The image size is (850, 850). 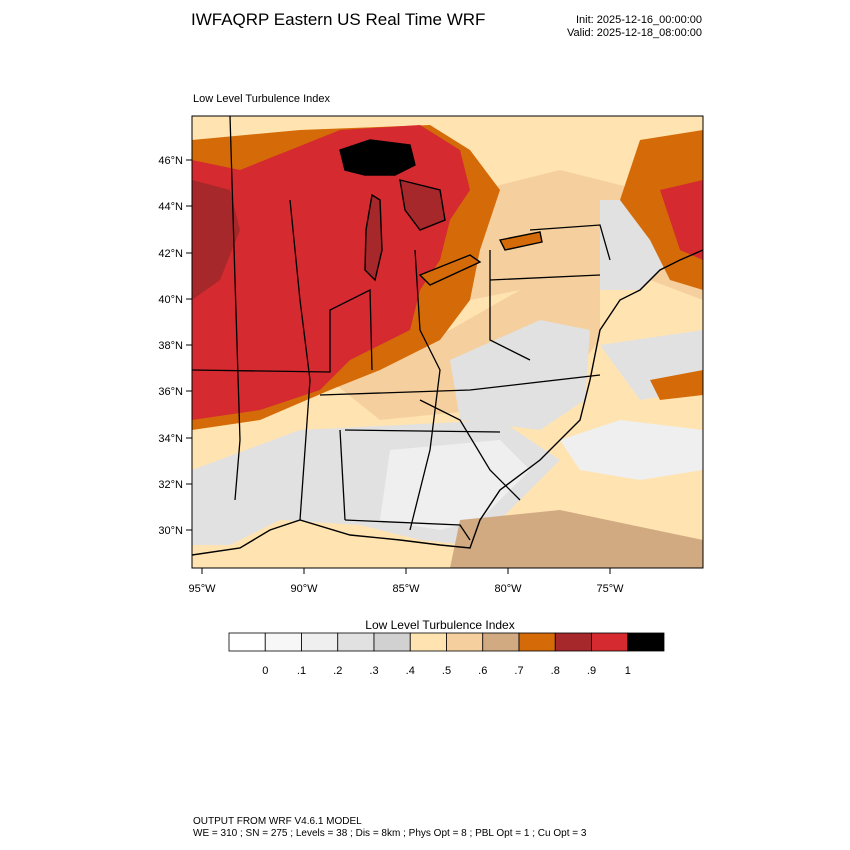 What do you see at coordinates (170, 531) in the screenshot?
I see `lat-label: 30°N` at bounding box center [170, 531].